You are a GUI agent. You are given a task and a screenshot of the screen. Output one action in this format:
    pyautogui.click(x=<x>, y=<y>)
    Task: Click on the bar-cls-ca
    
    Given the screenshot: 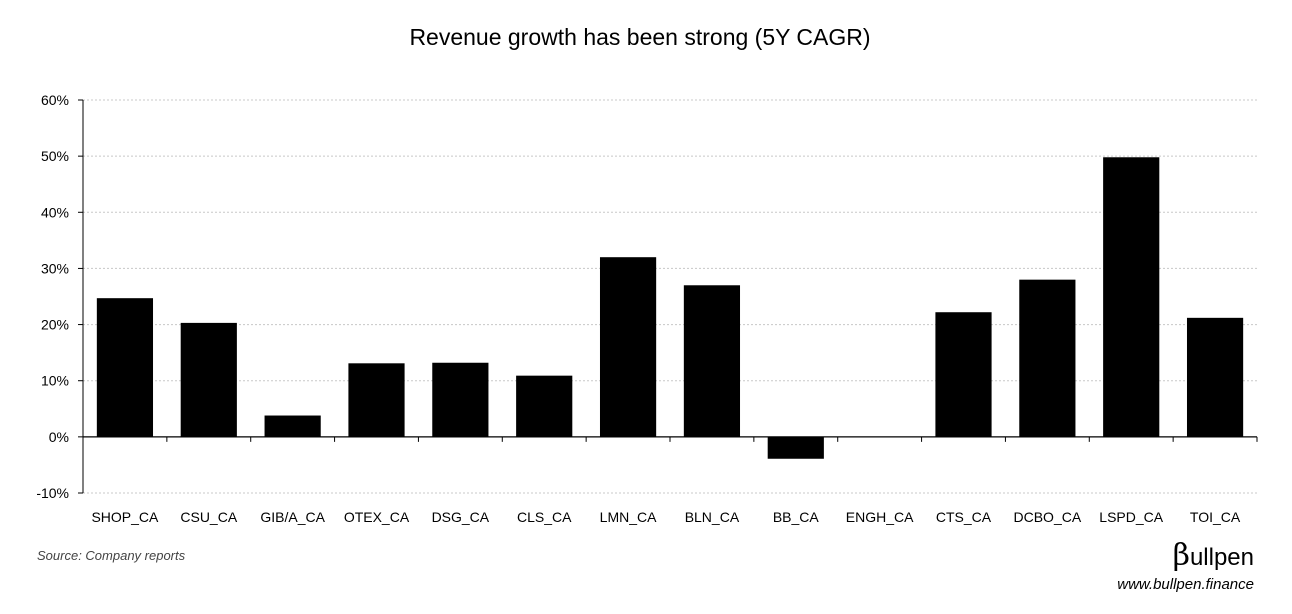 What is the action you would take?
    pyautogui.click(x=544, y=406)
    